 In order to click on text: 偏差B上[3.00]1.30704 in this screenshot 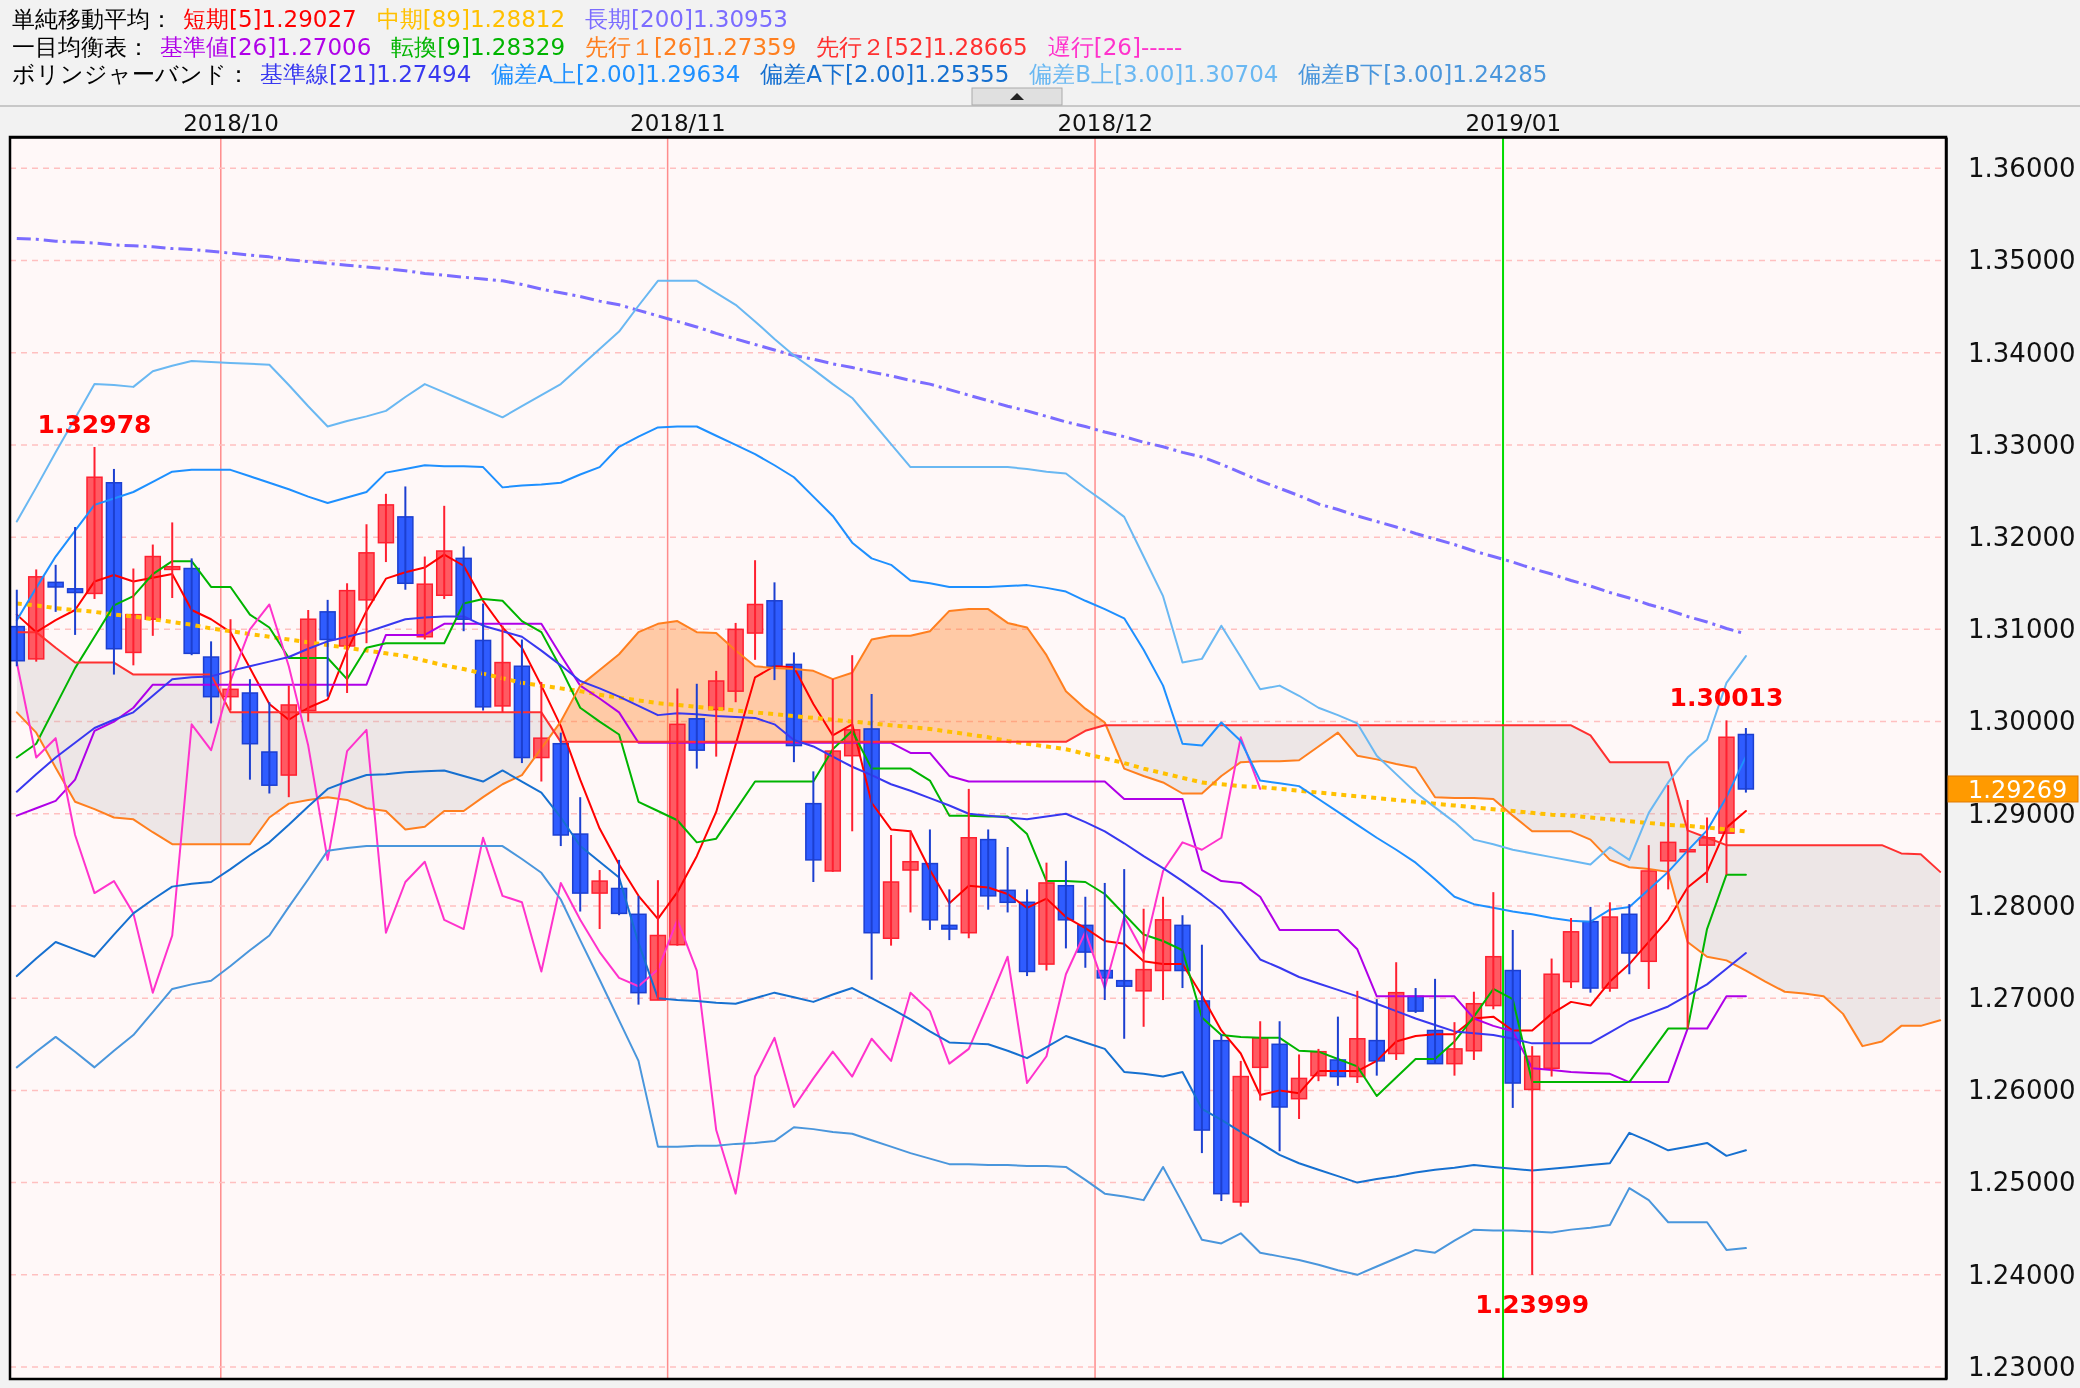, I will do `click(1154, 74)`.